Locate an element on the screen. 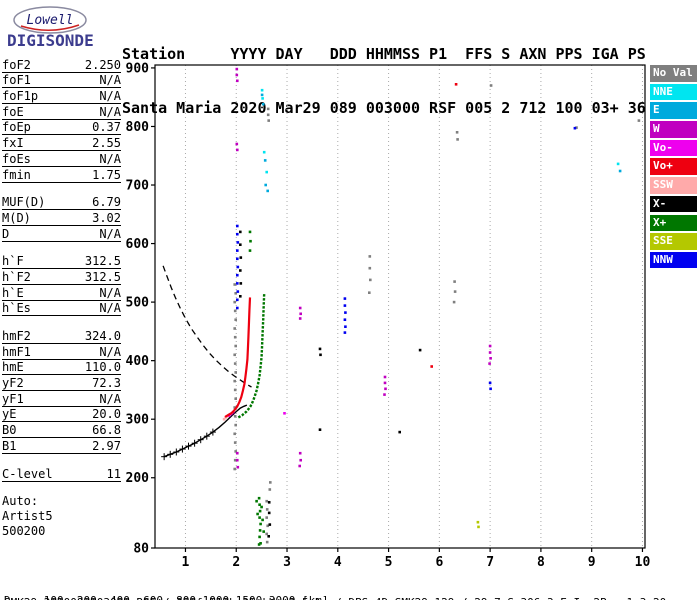 This screenshot has width=700, height=600. y-tick-label: 700 is located at coordinates (138, 186).